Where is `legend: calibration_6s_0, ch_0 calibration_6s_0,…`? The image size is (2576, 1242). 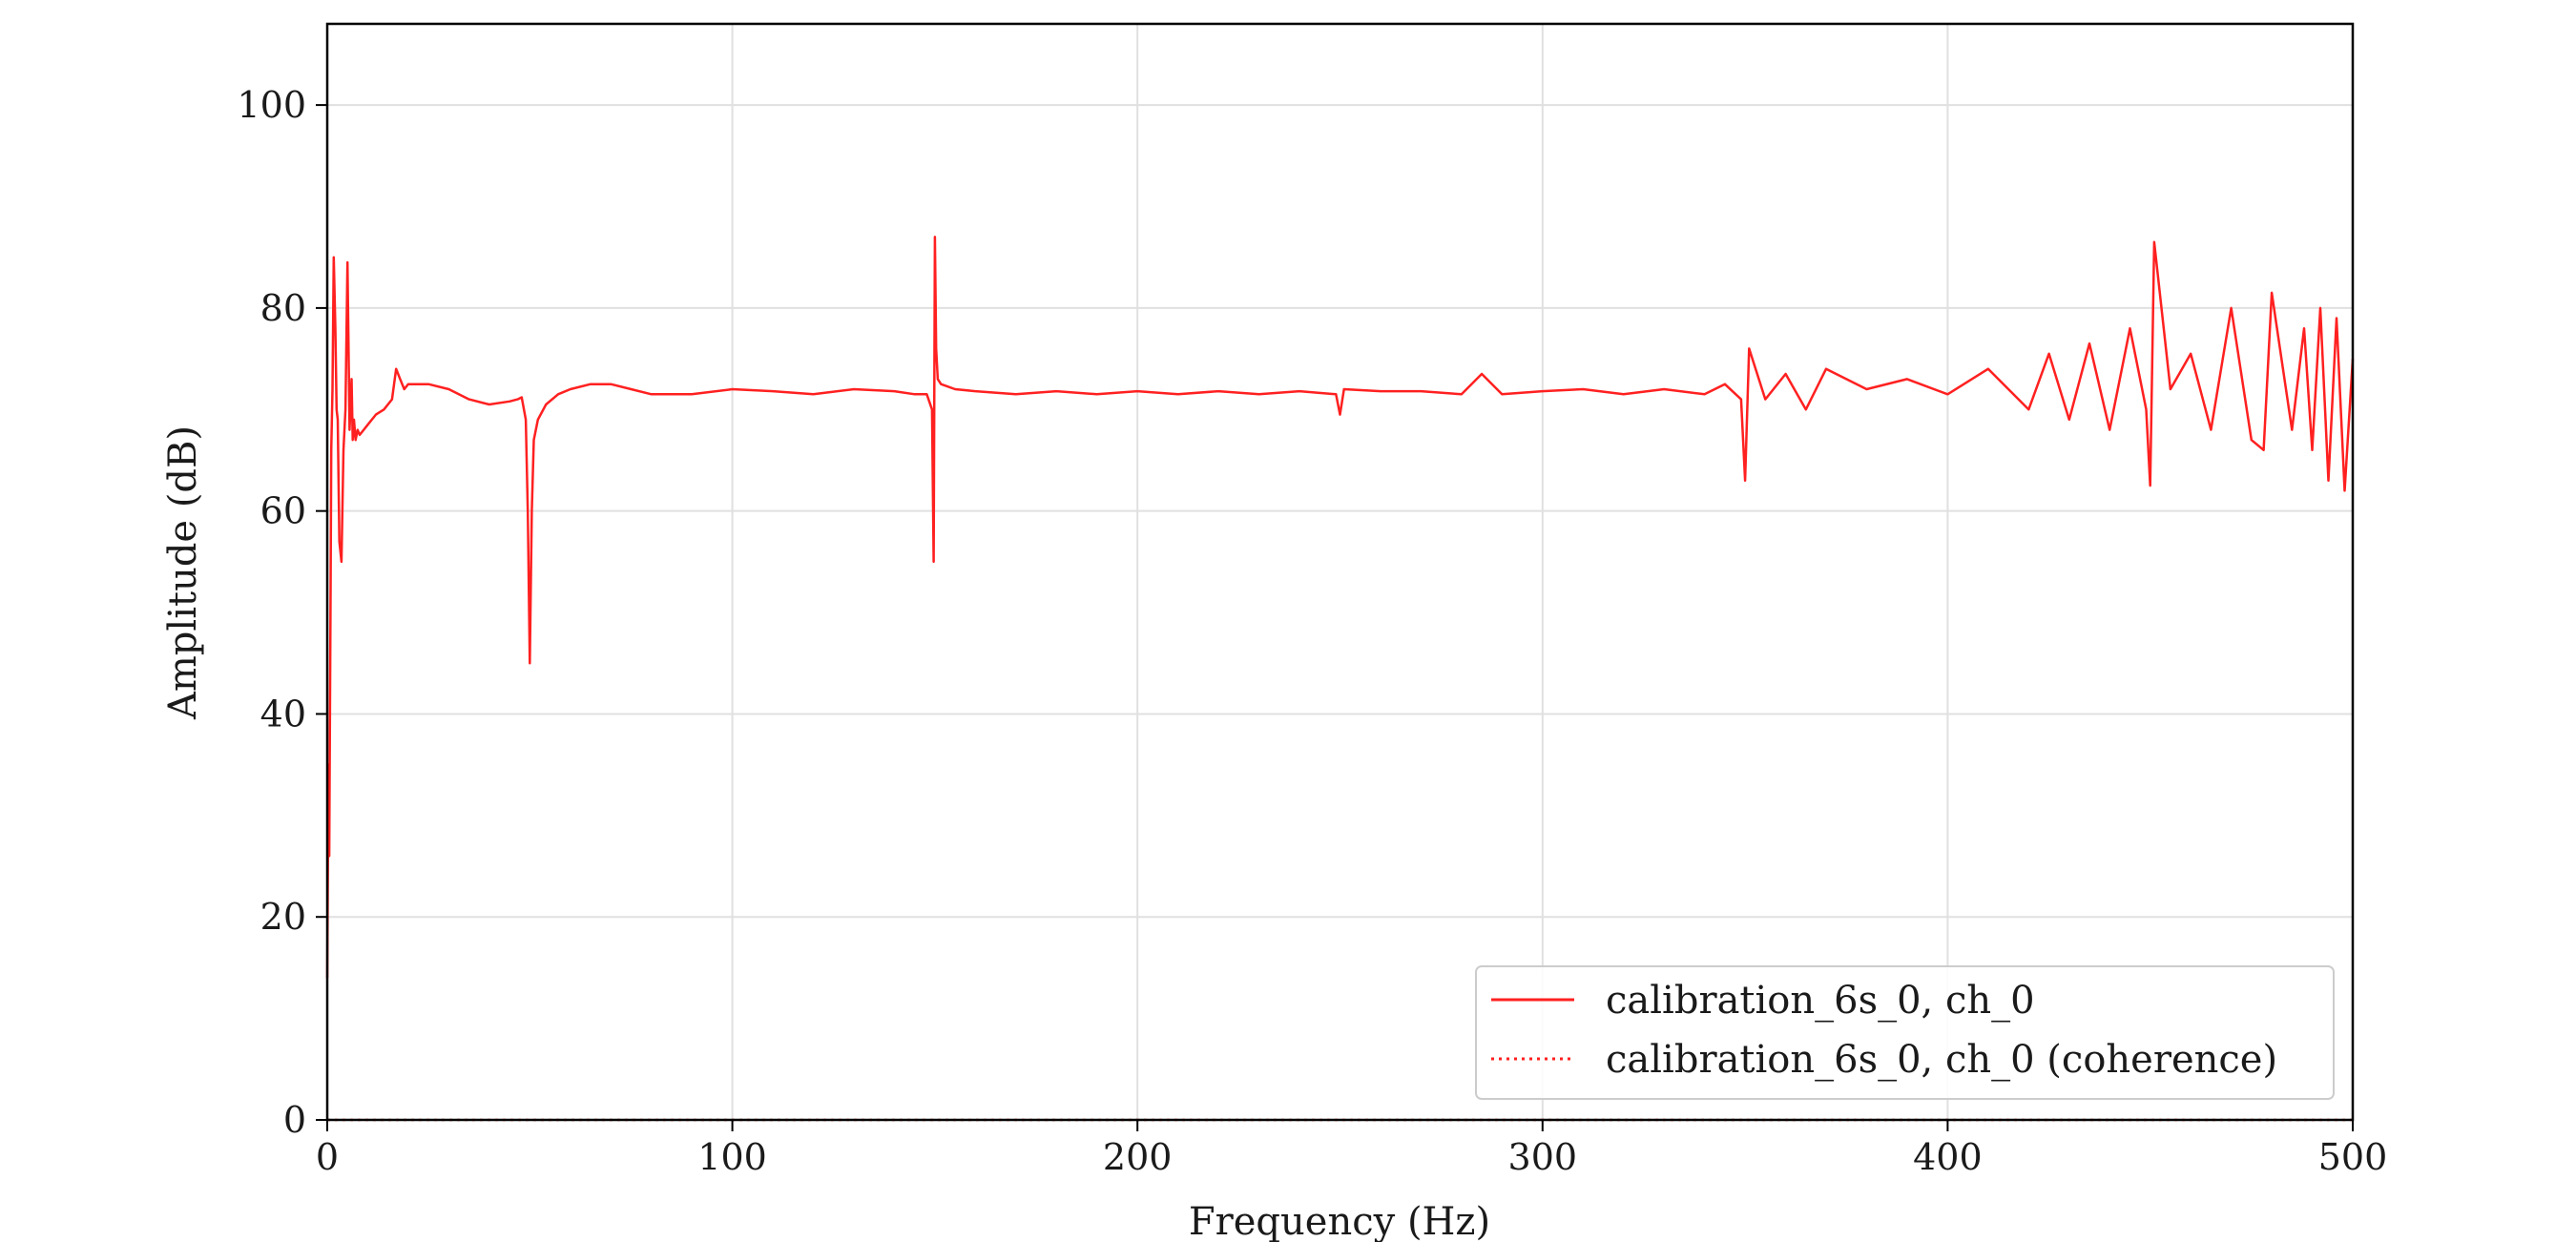 legend: calibration_6s_0, ch_0 calibration_6s_0,… is located at coordinates (1905, 1032).